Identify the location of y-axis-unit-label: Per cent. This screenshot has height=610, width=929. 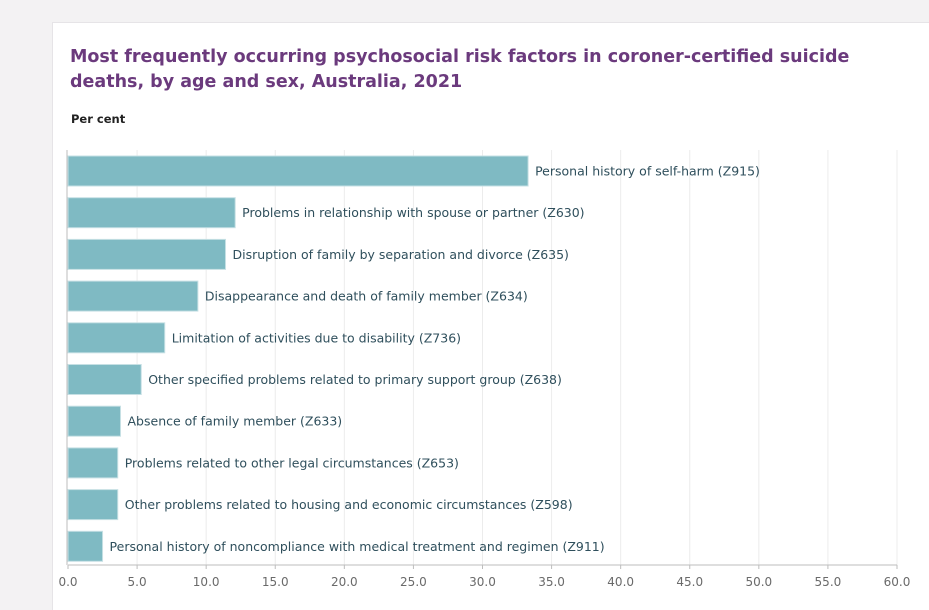
(98, 119).